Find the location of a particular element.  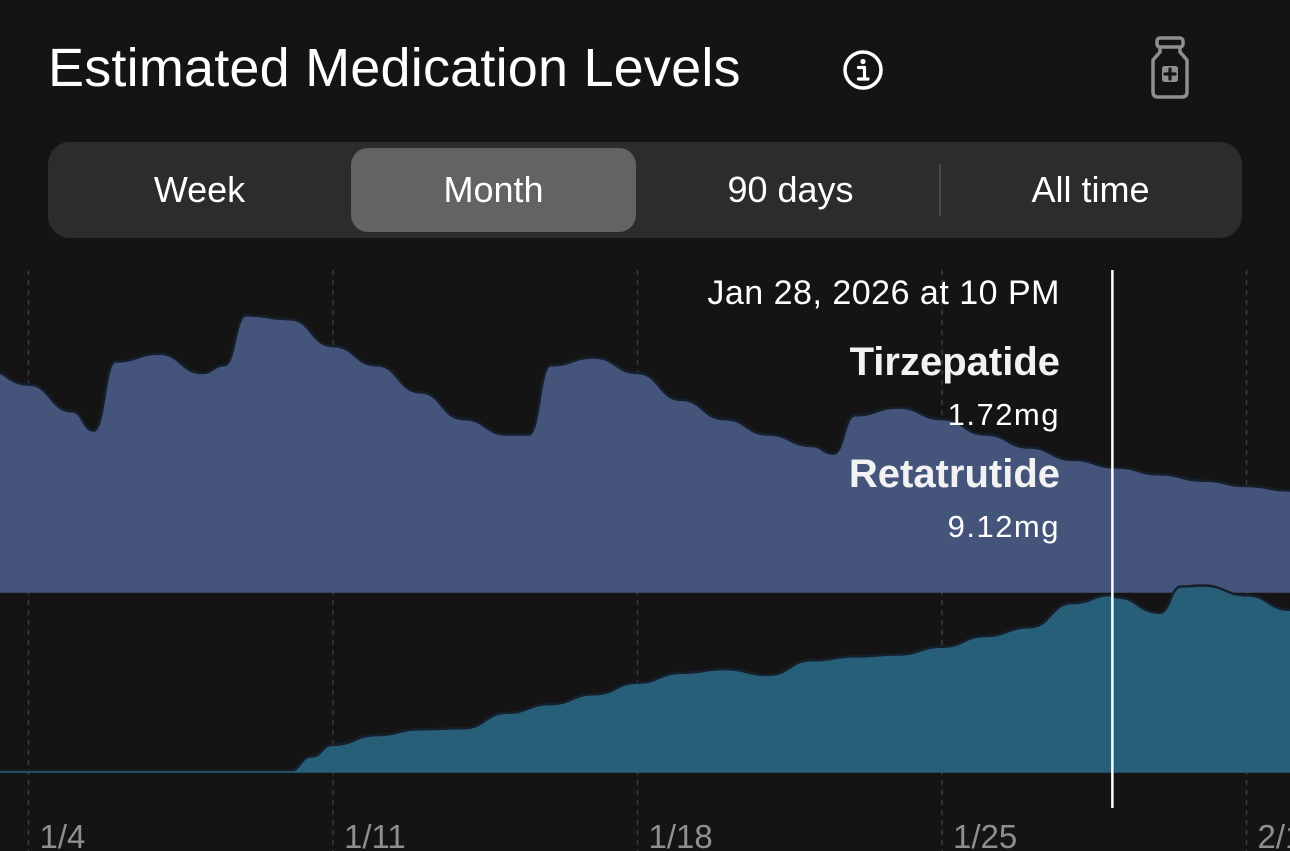

x-tick-label: 2/1 is located at coordinates (1274, 834).